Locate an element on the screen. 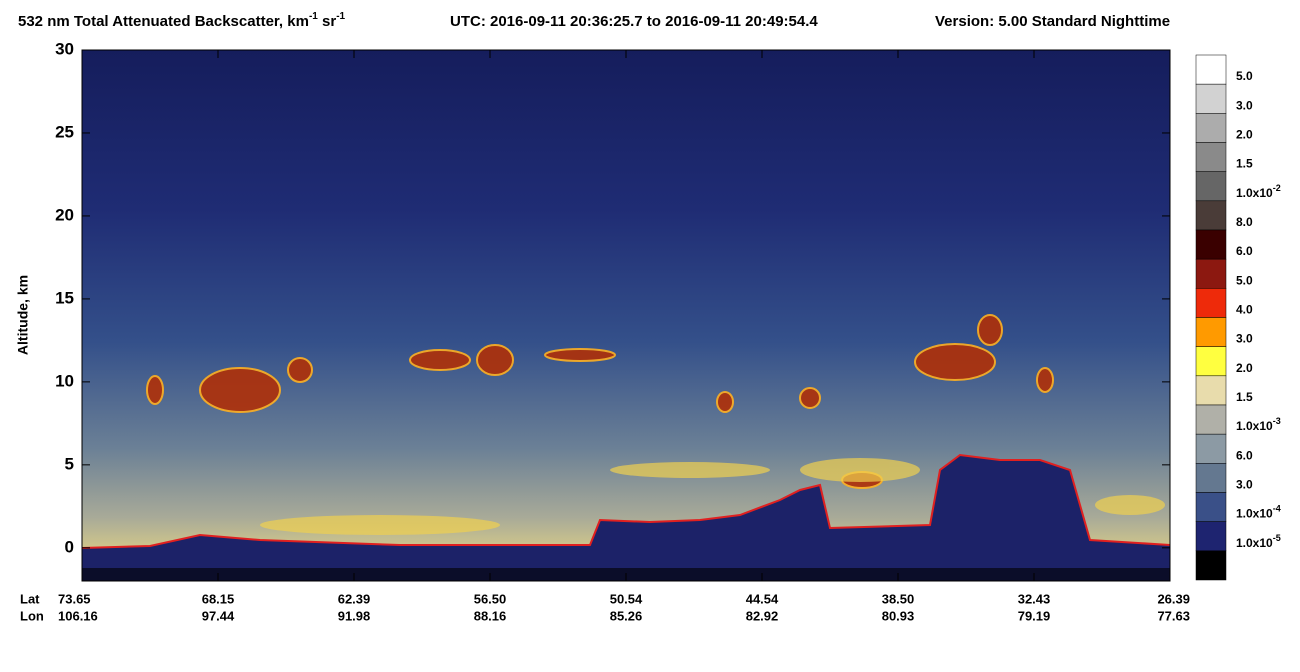 The image size is (1300, 672). y-axis-label: Altitude, km is located at coordinates (23, 315).